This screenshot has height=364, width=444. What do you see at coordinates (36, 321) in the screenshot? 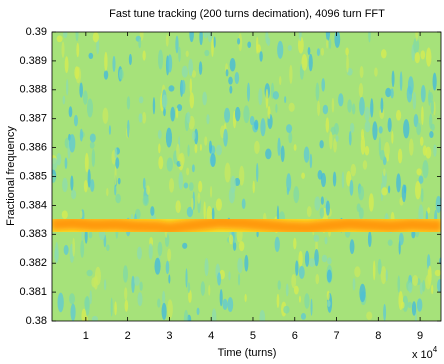
I see `y-tick-label: 0.38` at bounding box center [36, 321].